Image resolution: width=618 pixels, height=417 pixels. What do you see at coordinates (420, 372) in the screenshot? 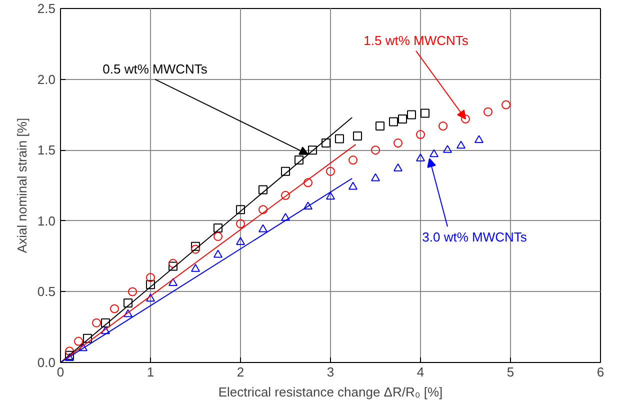
I see `x-tick-label: 4` at bounding box center [420, 372].